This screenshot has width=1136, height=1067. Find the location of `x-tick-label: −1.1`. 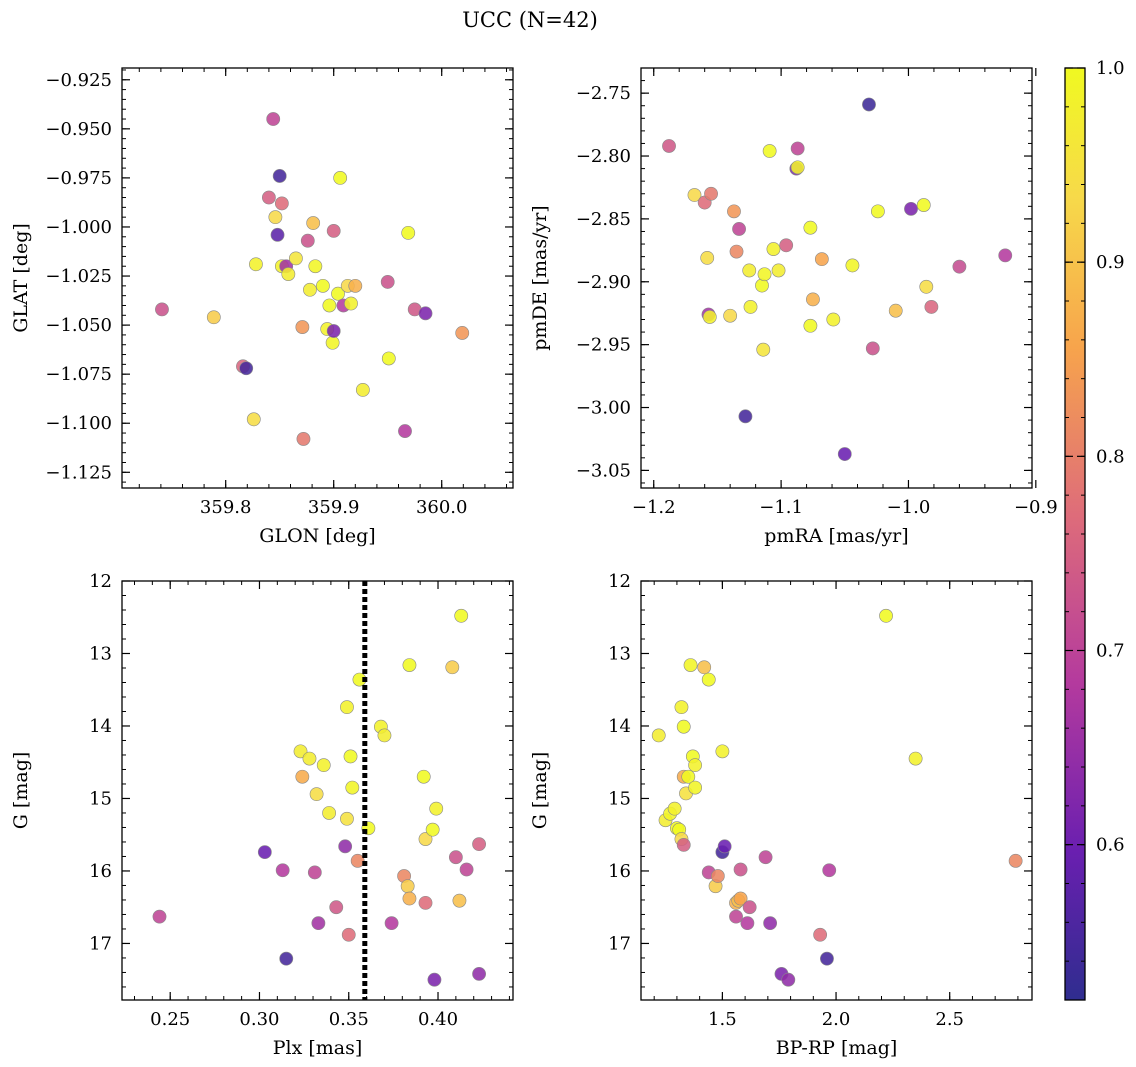

x-tick-label: −1.1 is located at coordinates (781, 507).